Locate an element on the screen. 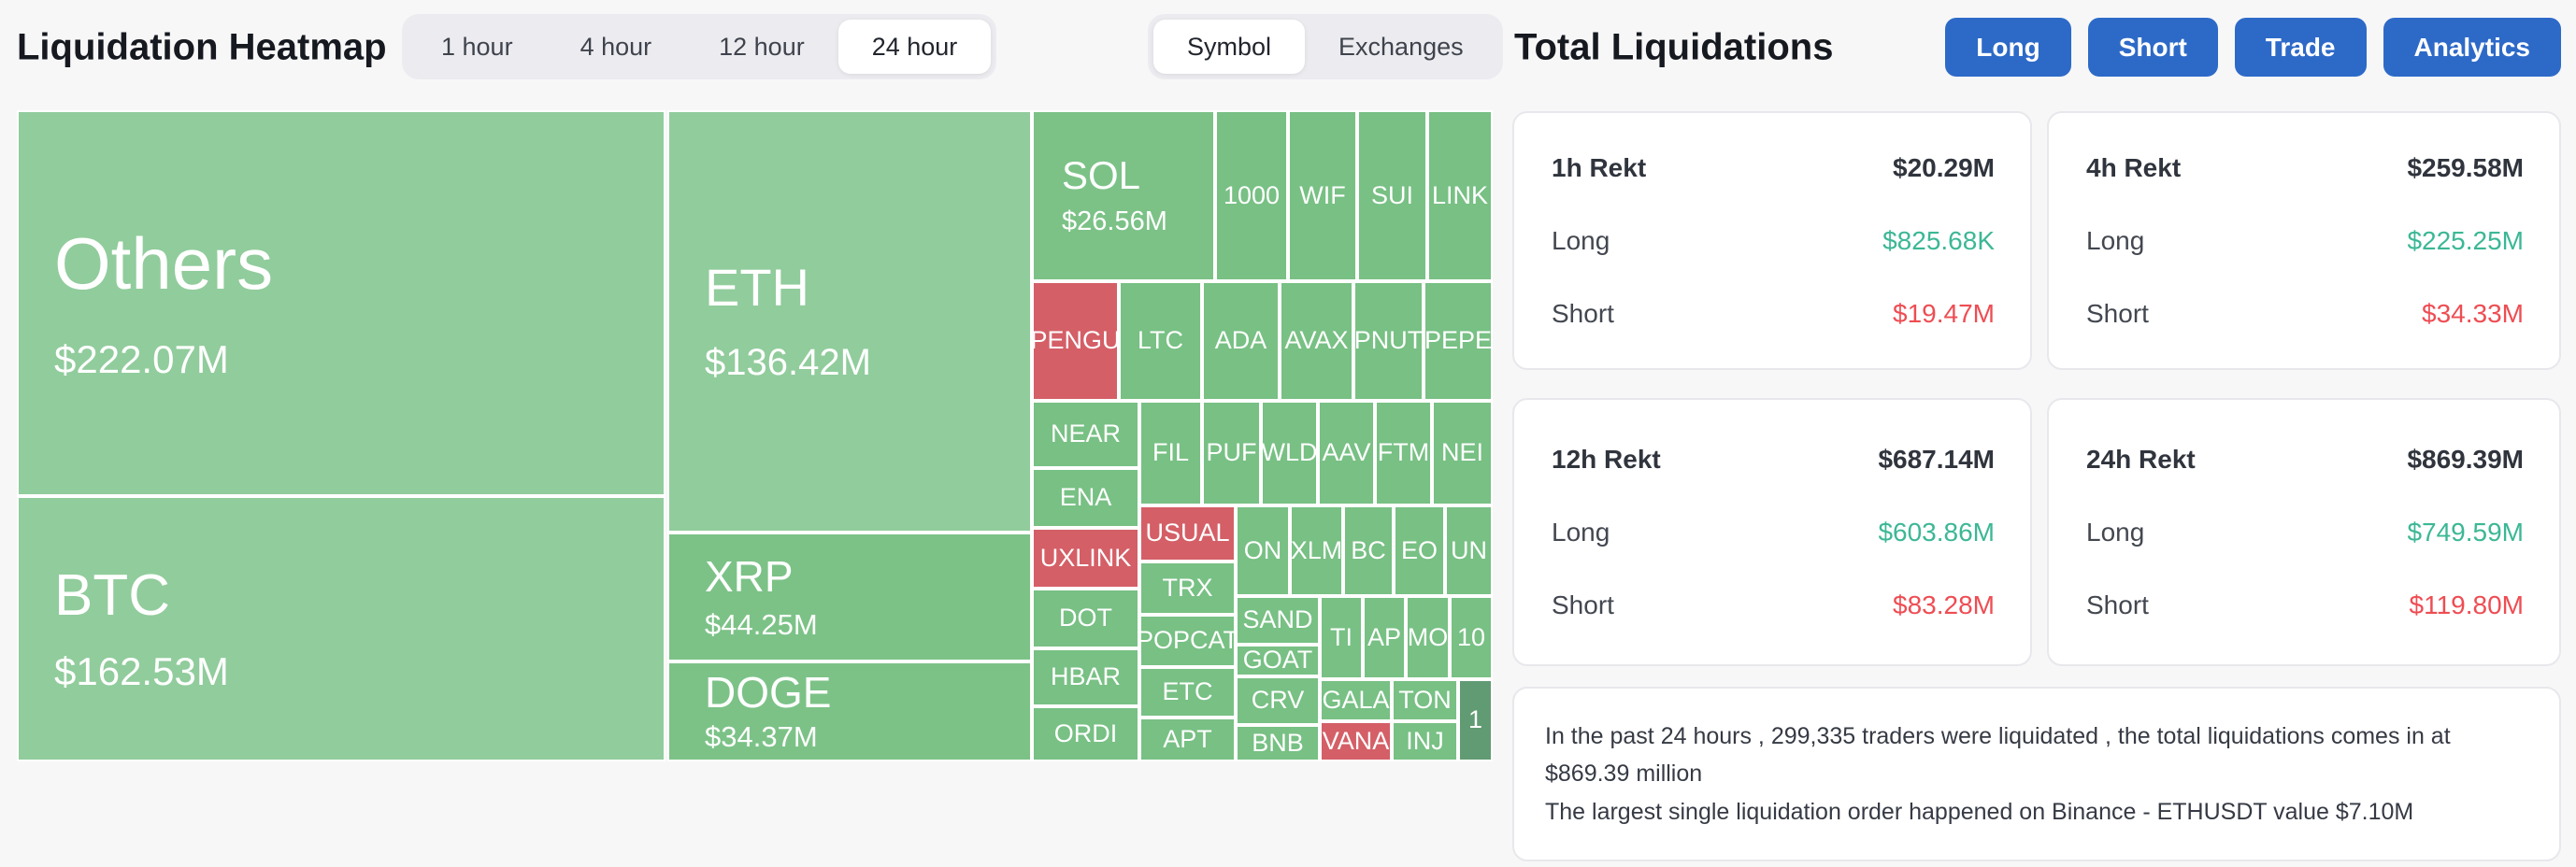 This screenshot has width=2576, height=867. cell-symbol: PNUT is located at coordinates (1388, 340).